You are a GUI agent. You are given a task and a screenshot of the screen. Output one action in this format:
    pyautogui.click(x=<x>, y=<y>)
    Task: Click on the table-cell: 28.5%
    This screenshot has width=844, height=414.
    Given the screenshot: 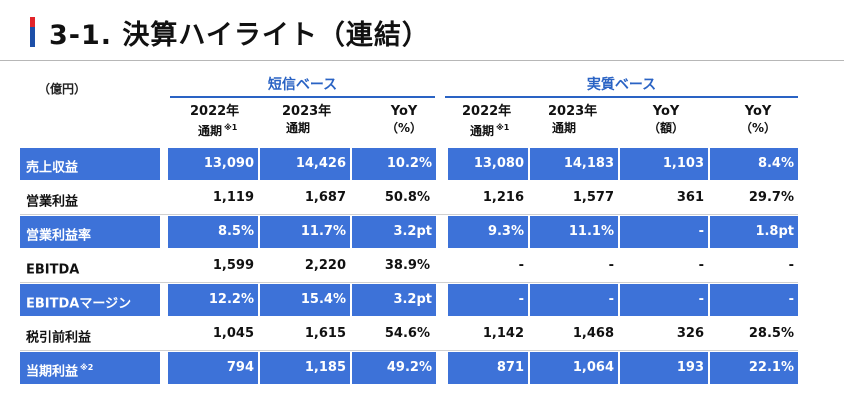 What is the action you would take?
    pyautogui.click(x=771, y=333)
    